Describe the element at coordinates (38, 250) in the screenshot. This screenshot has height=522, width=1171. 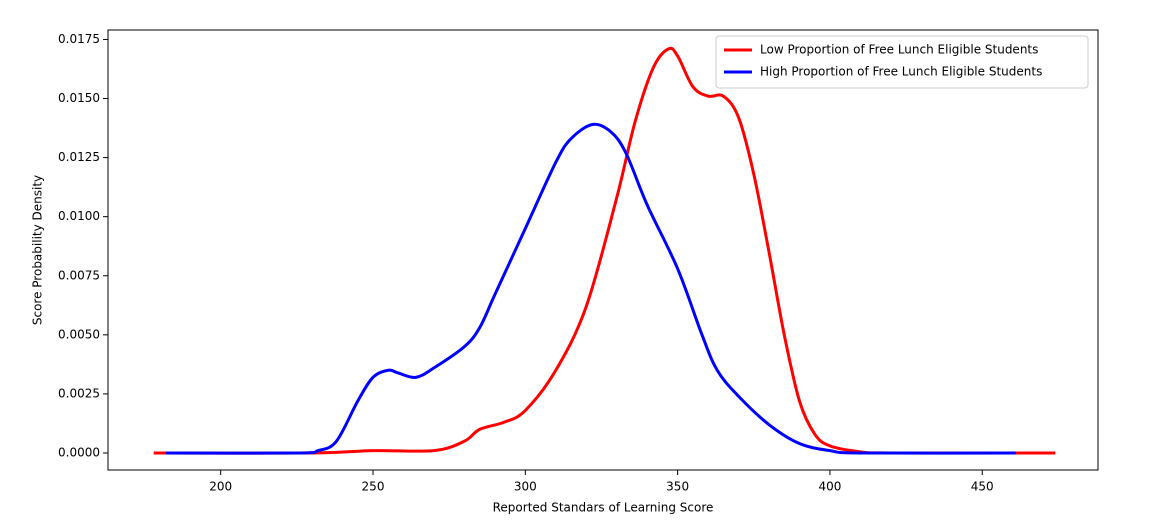
I see `y-axis-label: Score Probability Density` at that location.